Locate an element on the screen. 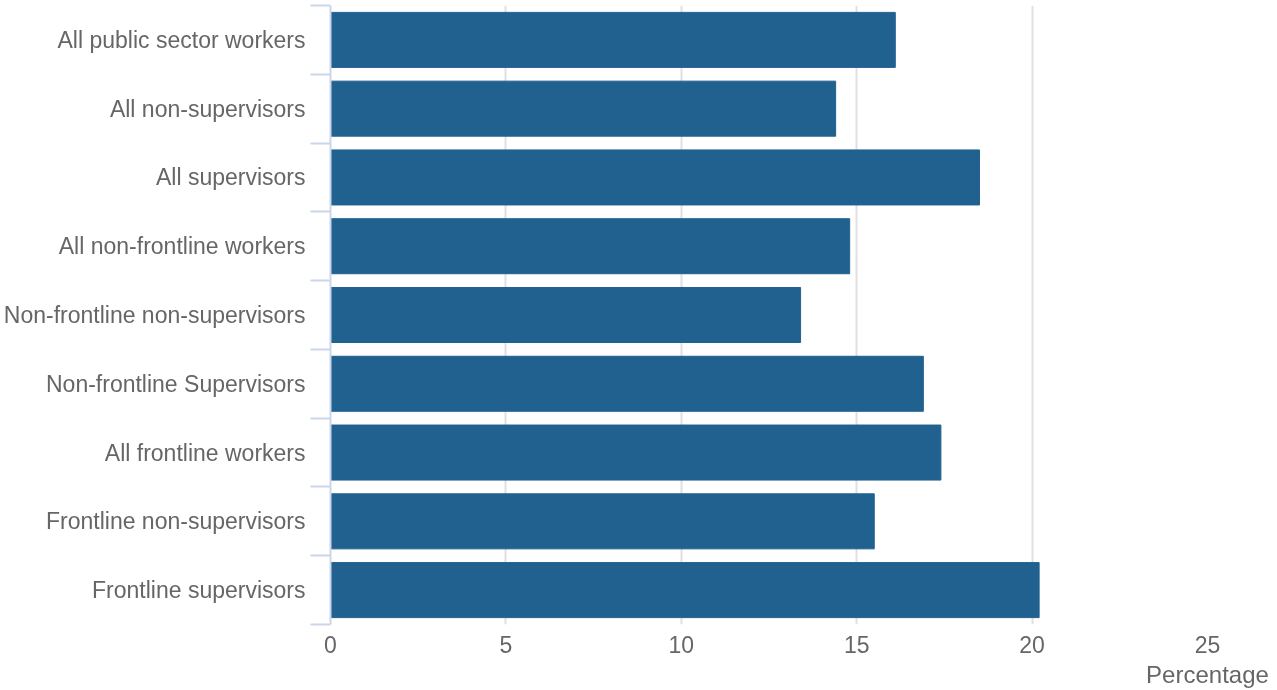 The width and height of the screenshot is (1277, 690). x-tick-label: 25 is located at coordinates (1207, 644).